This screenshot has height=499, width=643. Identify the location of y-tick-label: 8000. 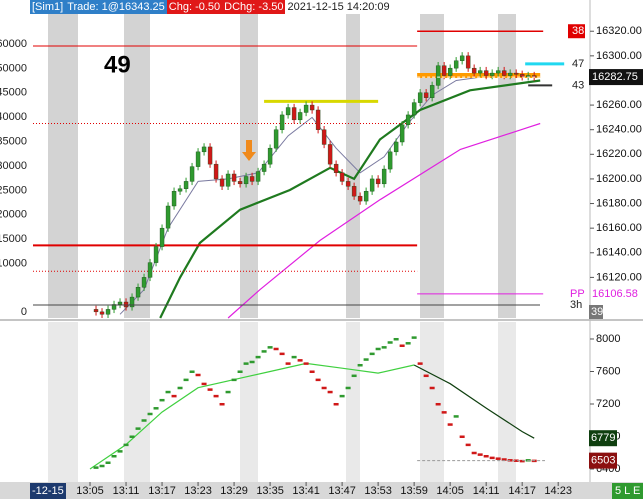
(608, 339).